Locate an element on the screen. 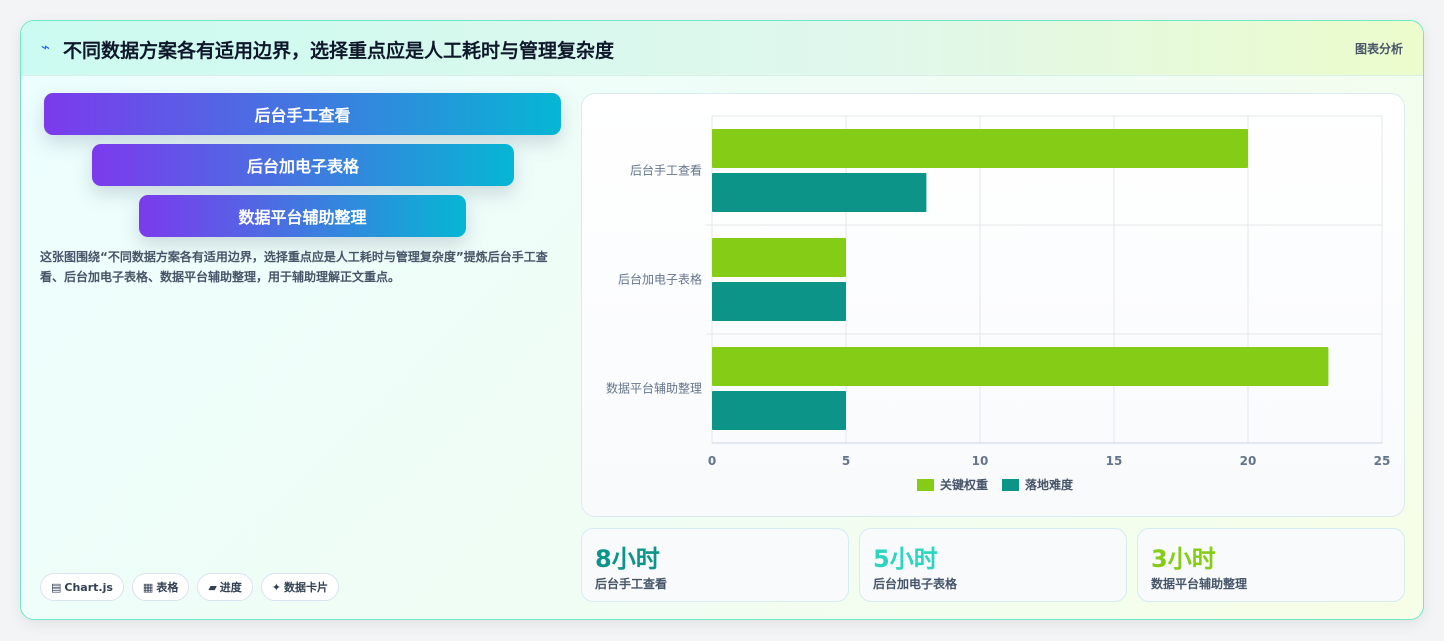  funnel-step-2: 后台加电子表格 is located at coordinates (303, 165).